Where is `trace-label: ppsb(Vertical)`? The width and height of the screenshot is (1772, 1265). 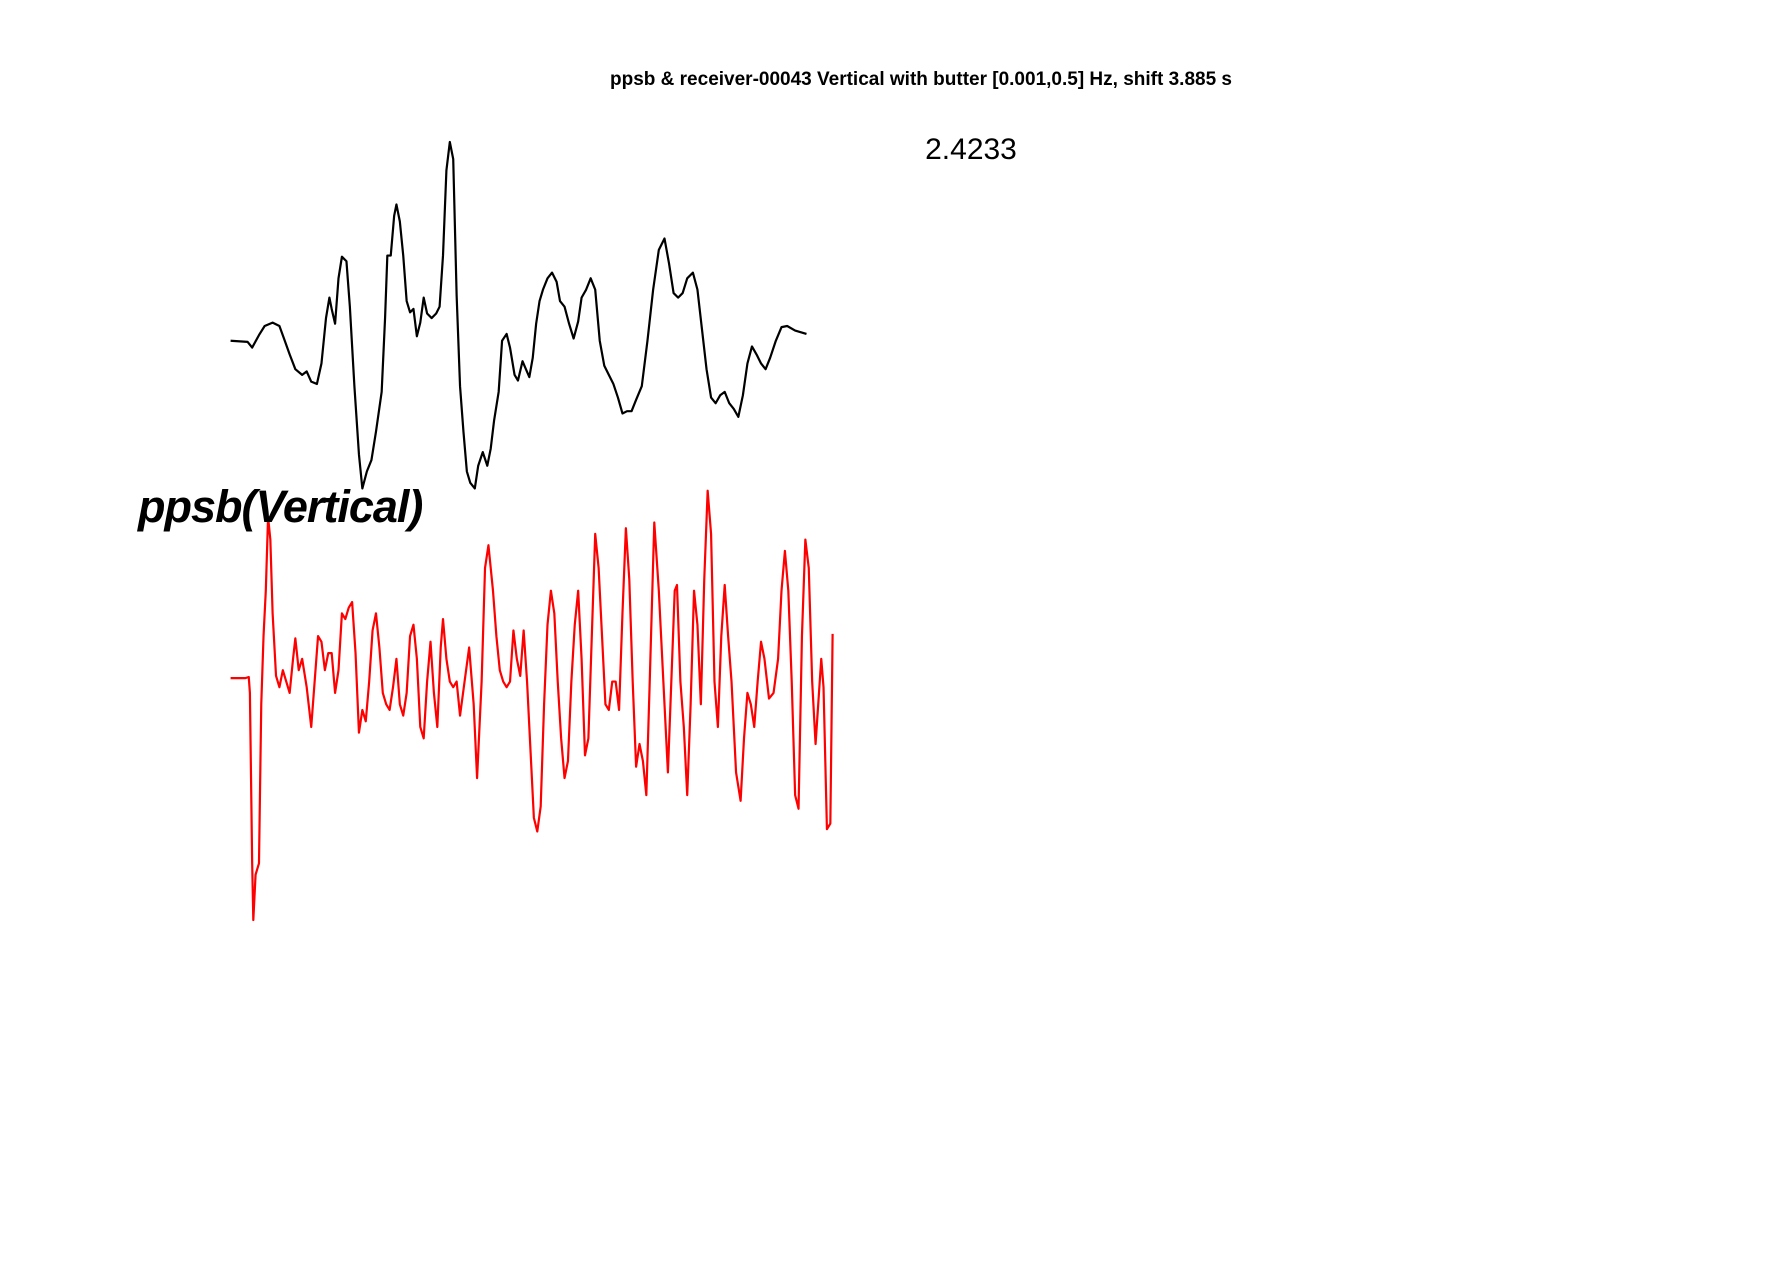 trace-label: ppsb(Vertical) is located at coordinates (279, 506).